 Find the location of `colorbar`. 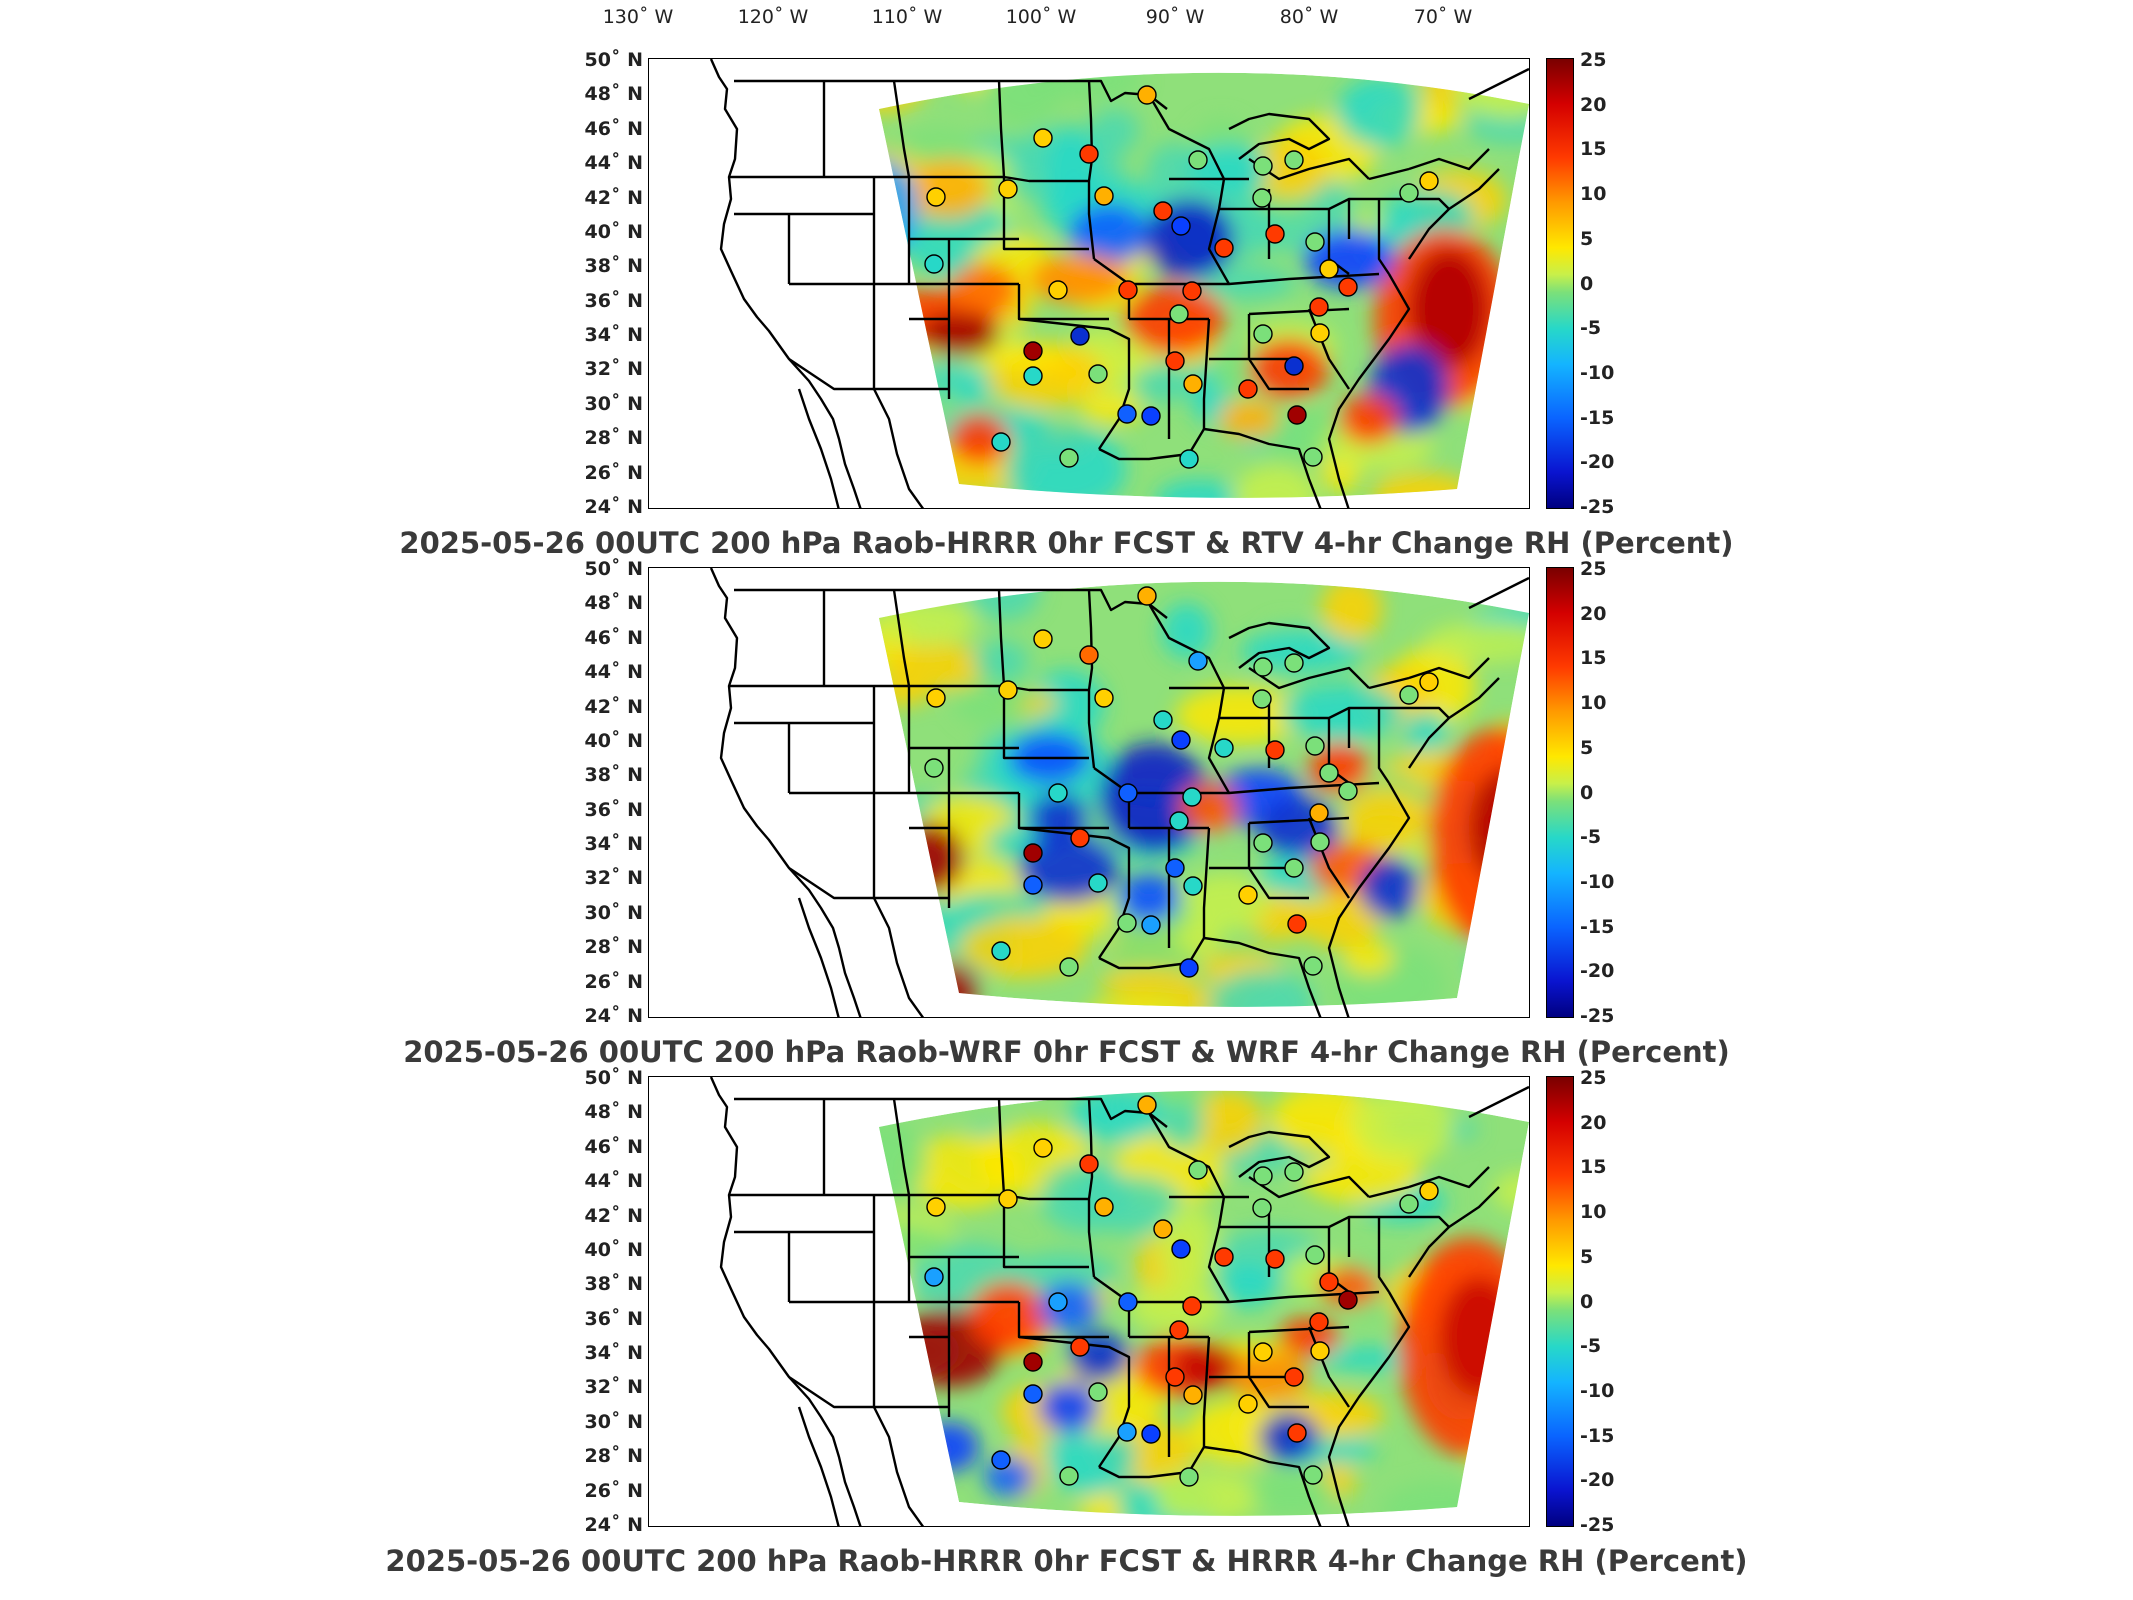

colorbar is located at coordinates (1560, 283).